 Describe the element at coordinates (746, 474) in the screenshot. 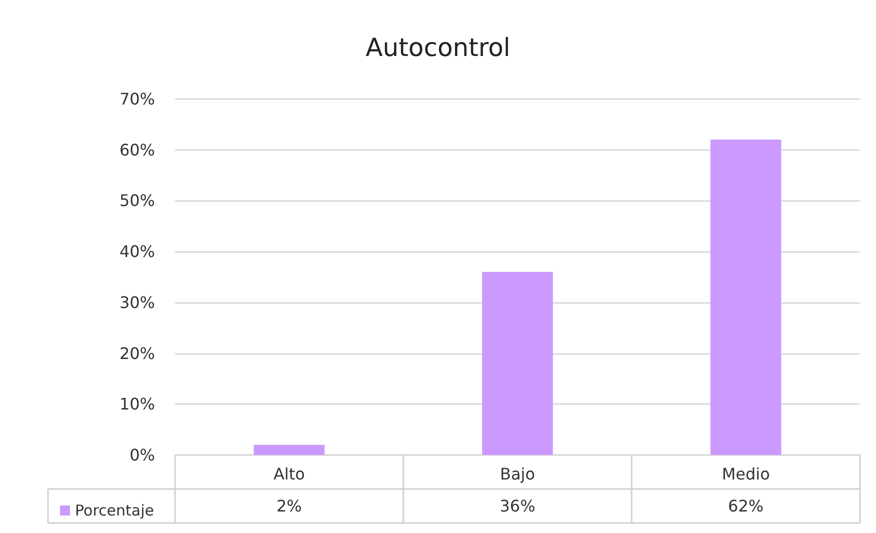

I see `x-tick-label: Medio` at that location.